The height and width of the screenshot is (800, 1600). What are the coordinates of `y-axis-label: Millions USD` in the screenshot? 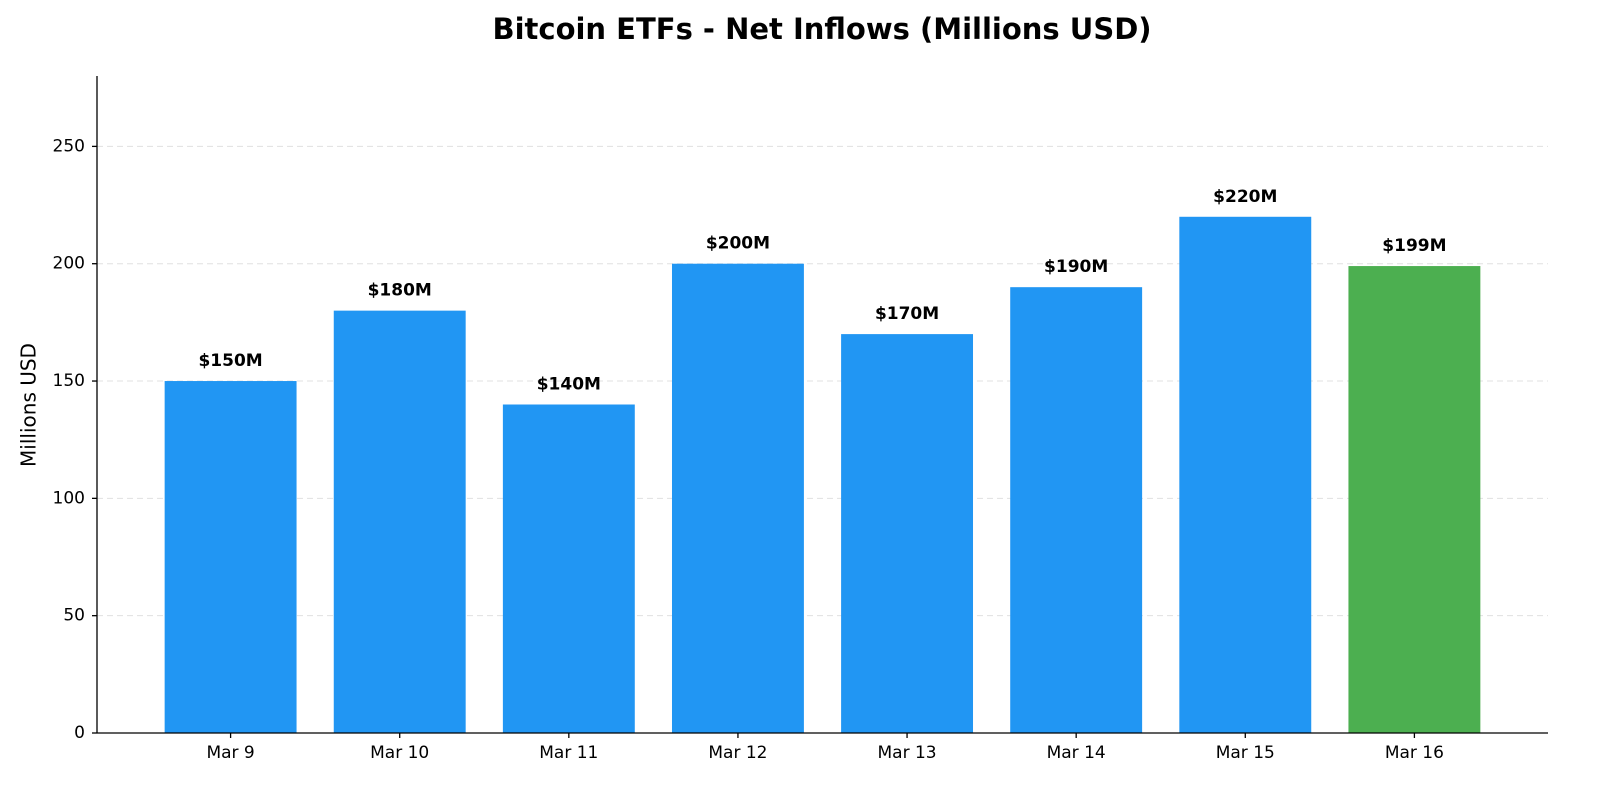 It's located at (29, 405).